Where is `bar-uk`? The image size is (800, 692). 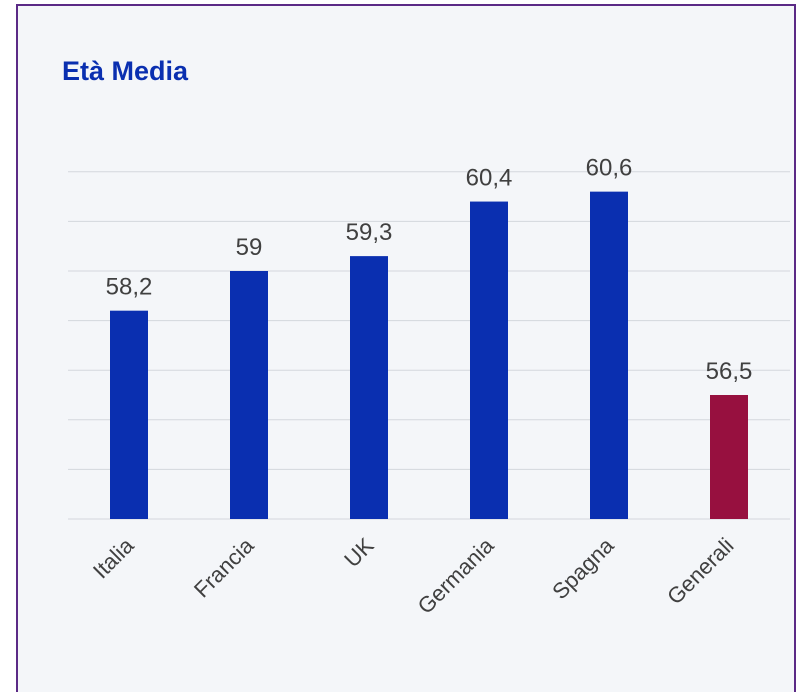
bar-uk is located at coordinates (369, 387).